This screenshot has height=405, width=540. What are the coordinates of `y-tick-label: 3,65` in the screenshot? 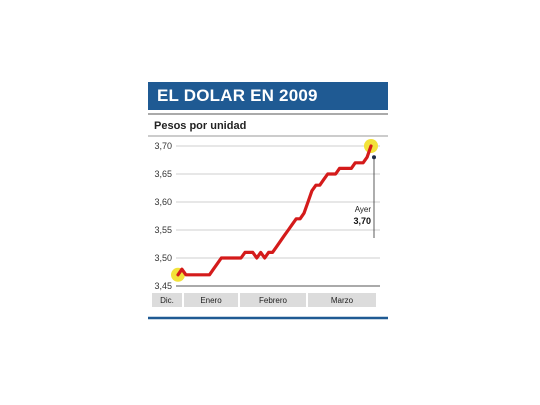 It's located at (163, 174).